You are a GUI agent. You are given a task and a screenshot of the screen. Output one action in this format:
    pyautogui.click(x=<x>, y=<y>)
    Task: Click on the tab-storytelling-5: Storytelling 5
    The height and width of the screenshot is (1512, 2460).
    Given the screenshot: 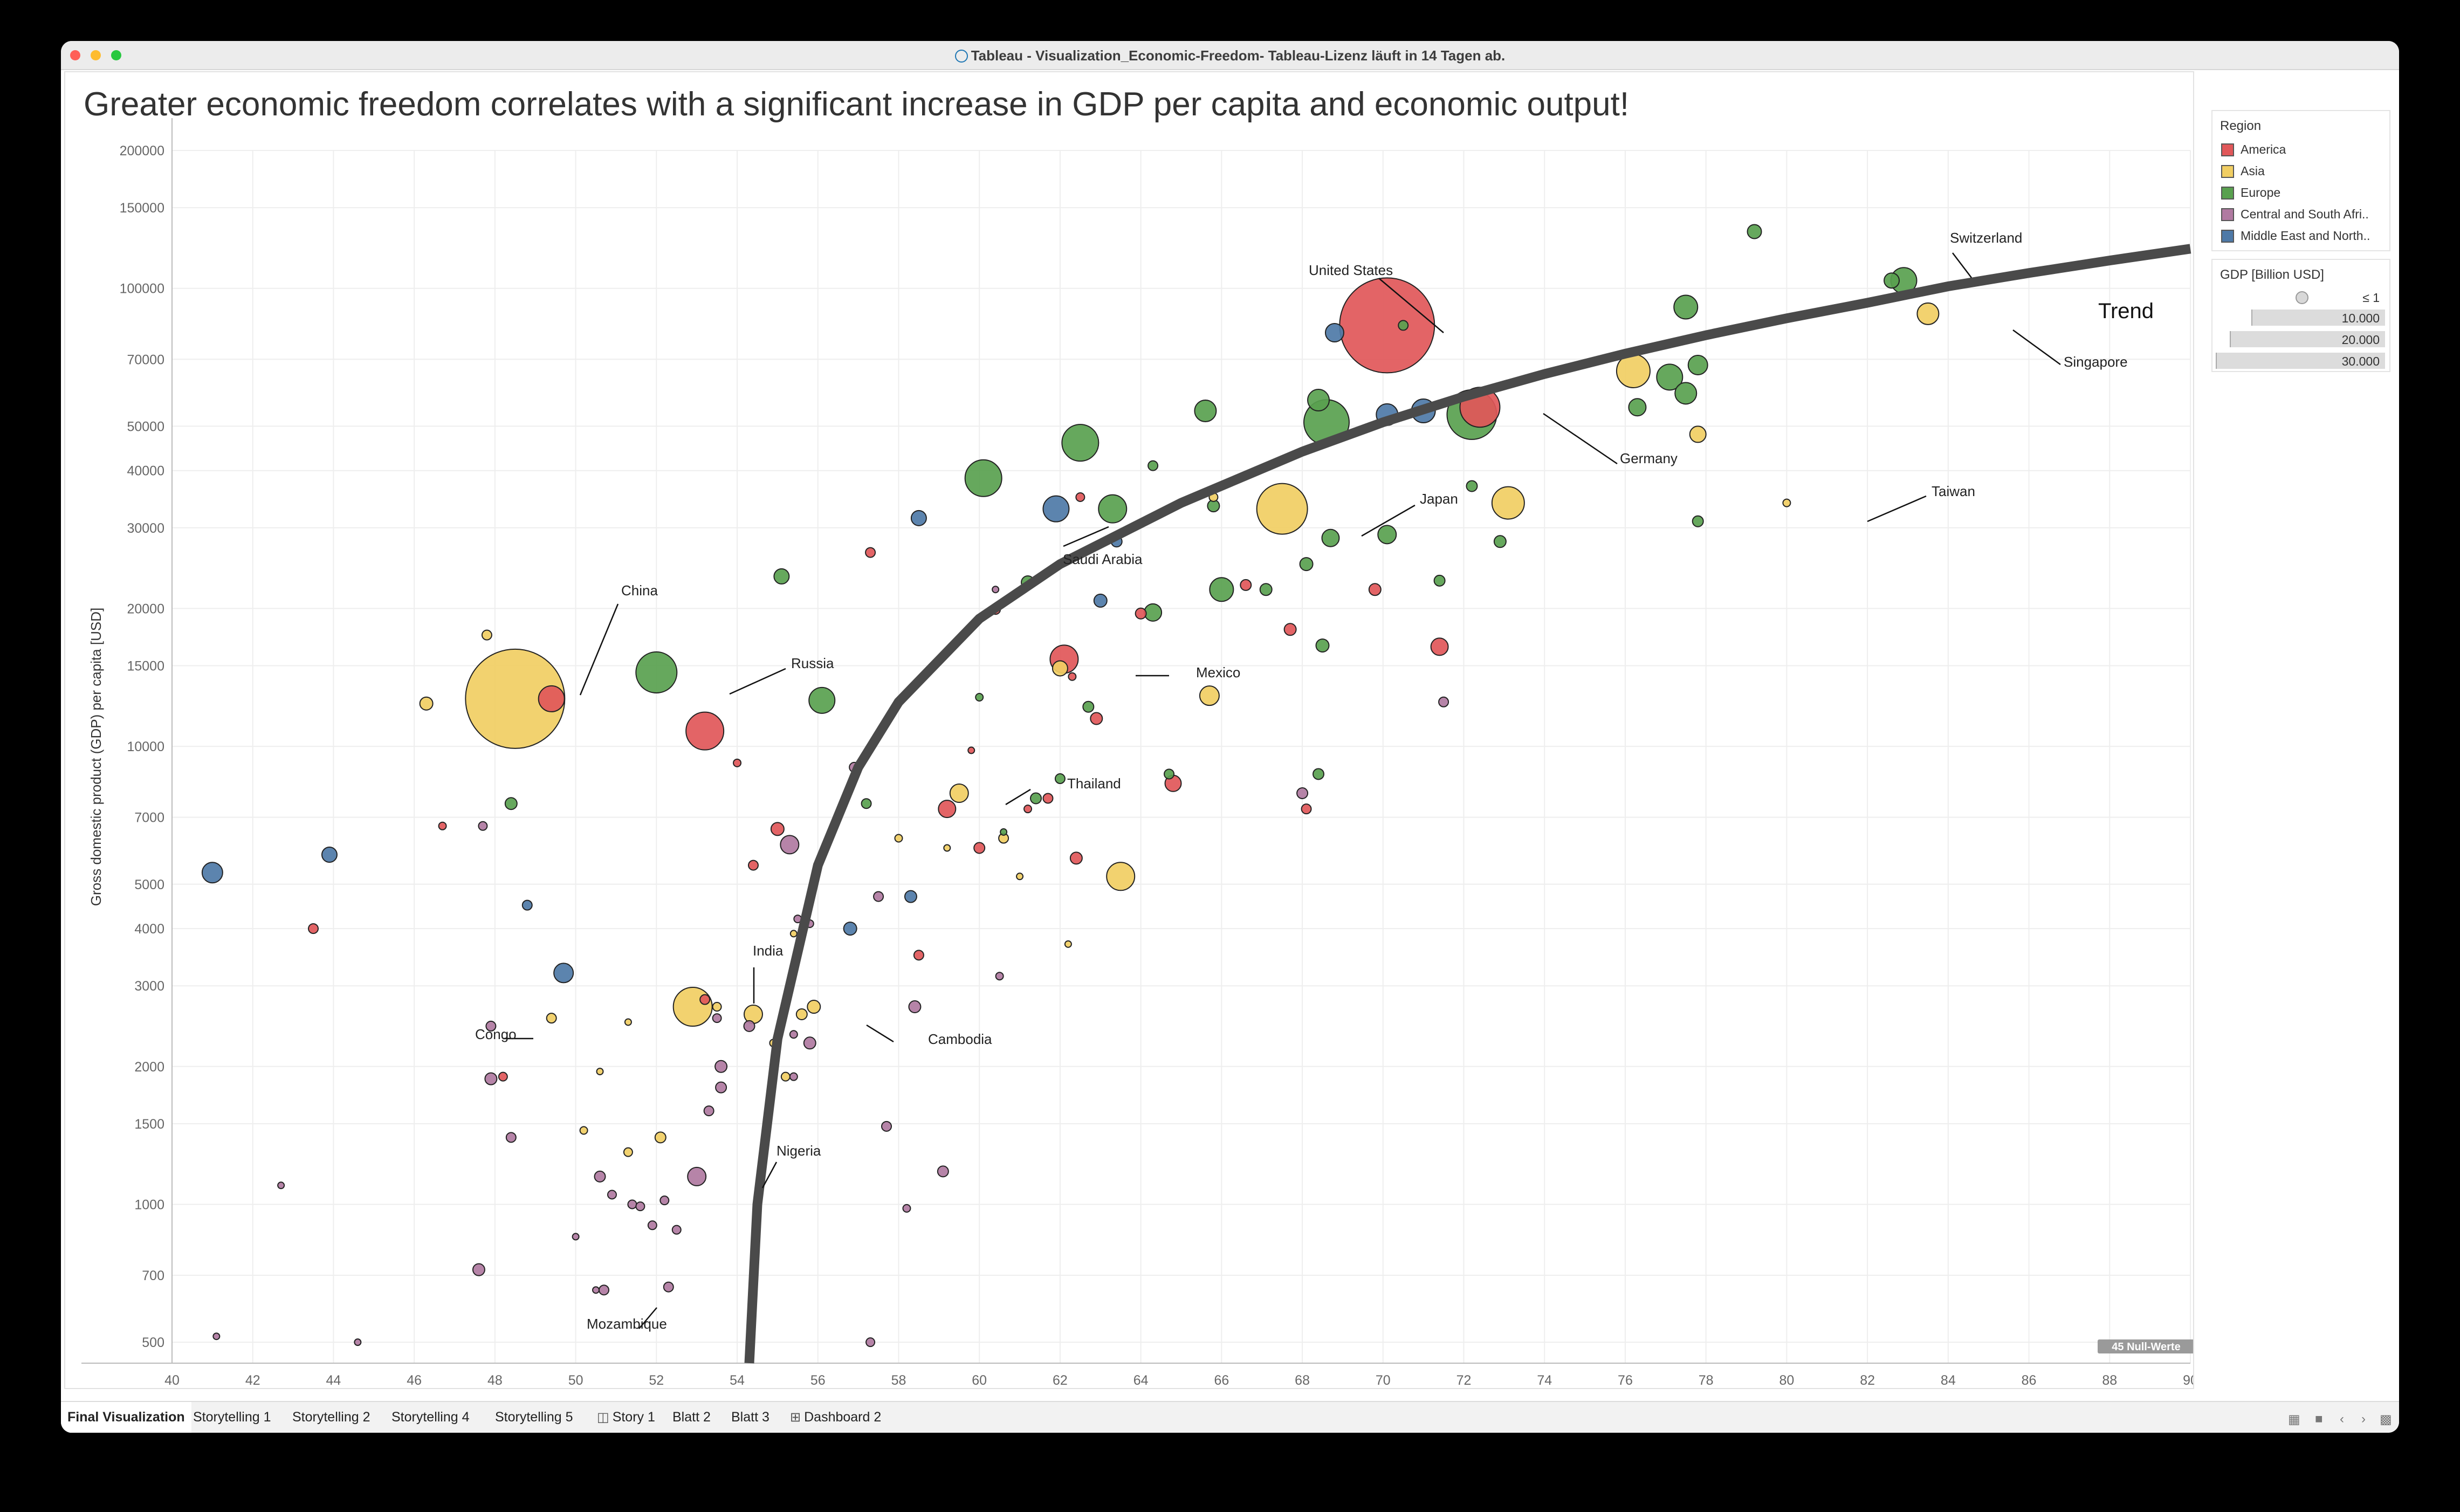 What is the action you would take?
    pyautogui.click(x=534, y=1417)
    